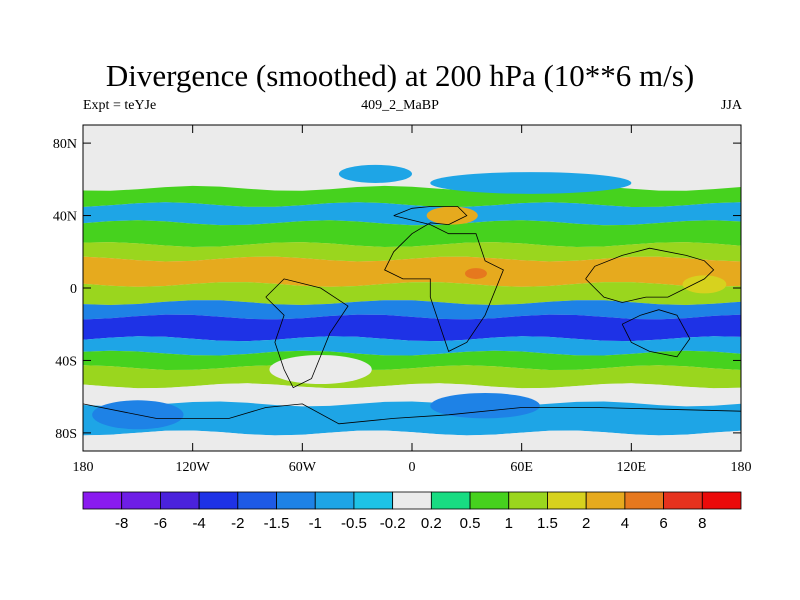 This screenshot has width=800, height=600. Describe the element at coordinates (315, 523) in the screenshot. I see `colorbar-label: -1` at that location.